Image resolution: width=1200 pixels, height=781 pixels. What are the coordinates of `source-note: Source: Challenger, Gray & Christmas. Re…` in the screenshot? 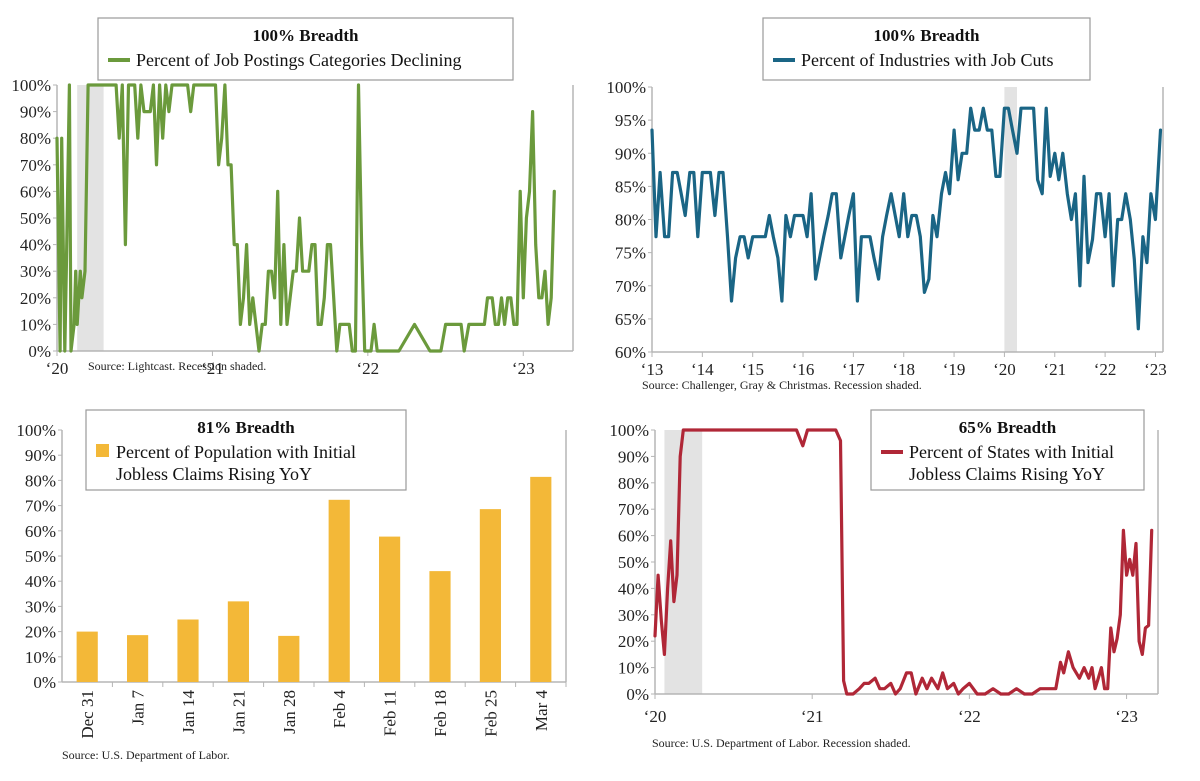 It's located at (782, 385).